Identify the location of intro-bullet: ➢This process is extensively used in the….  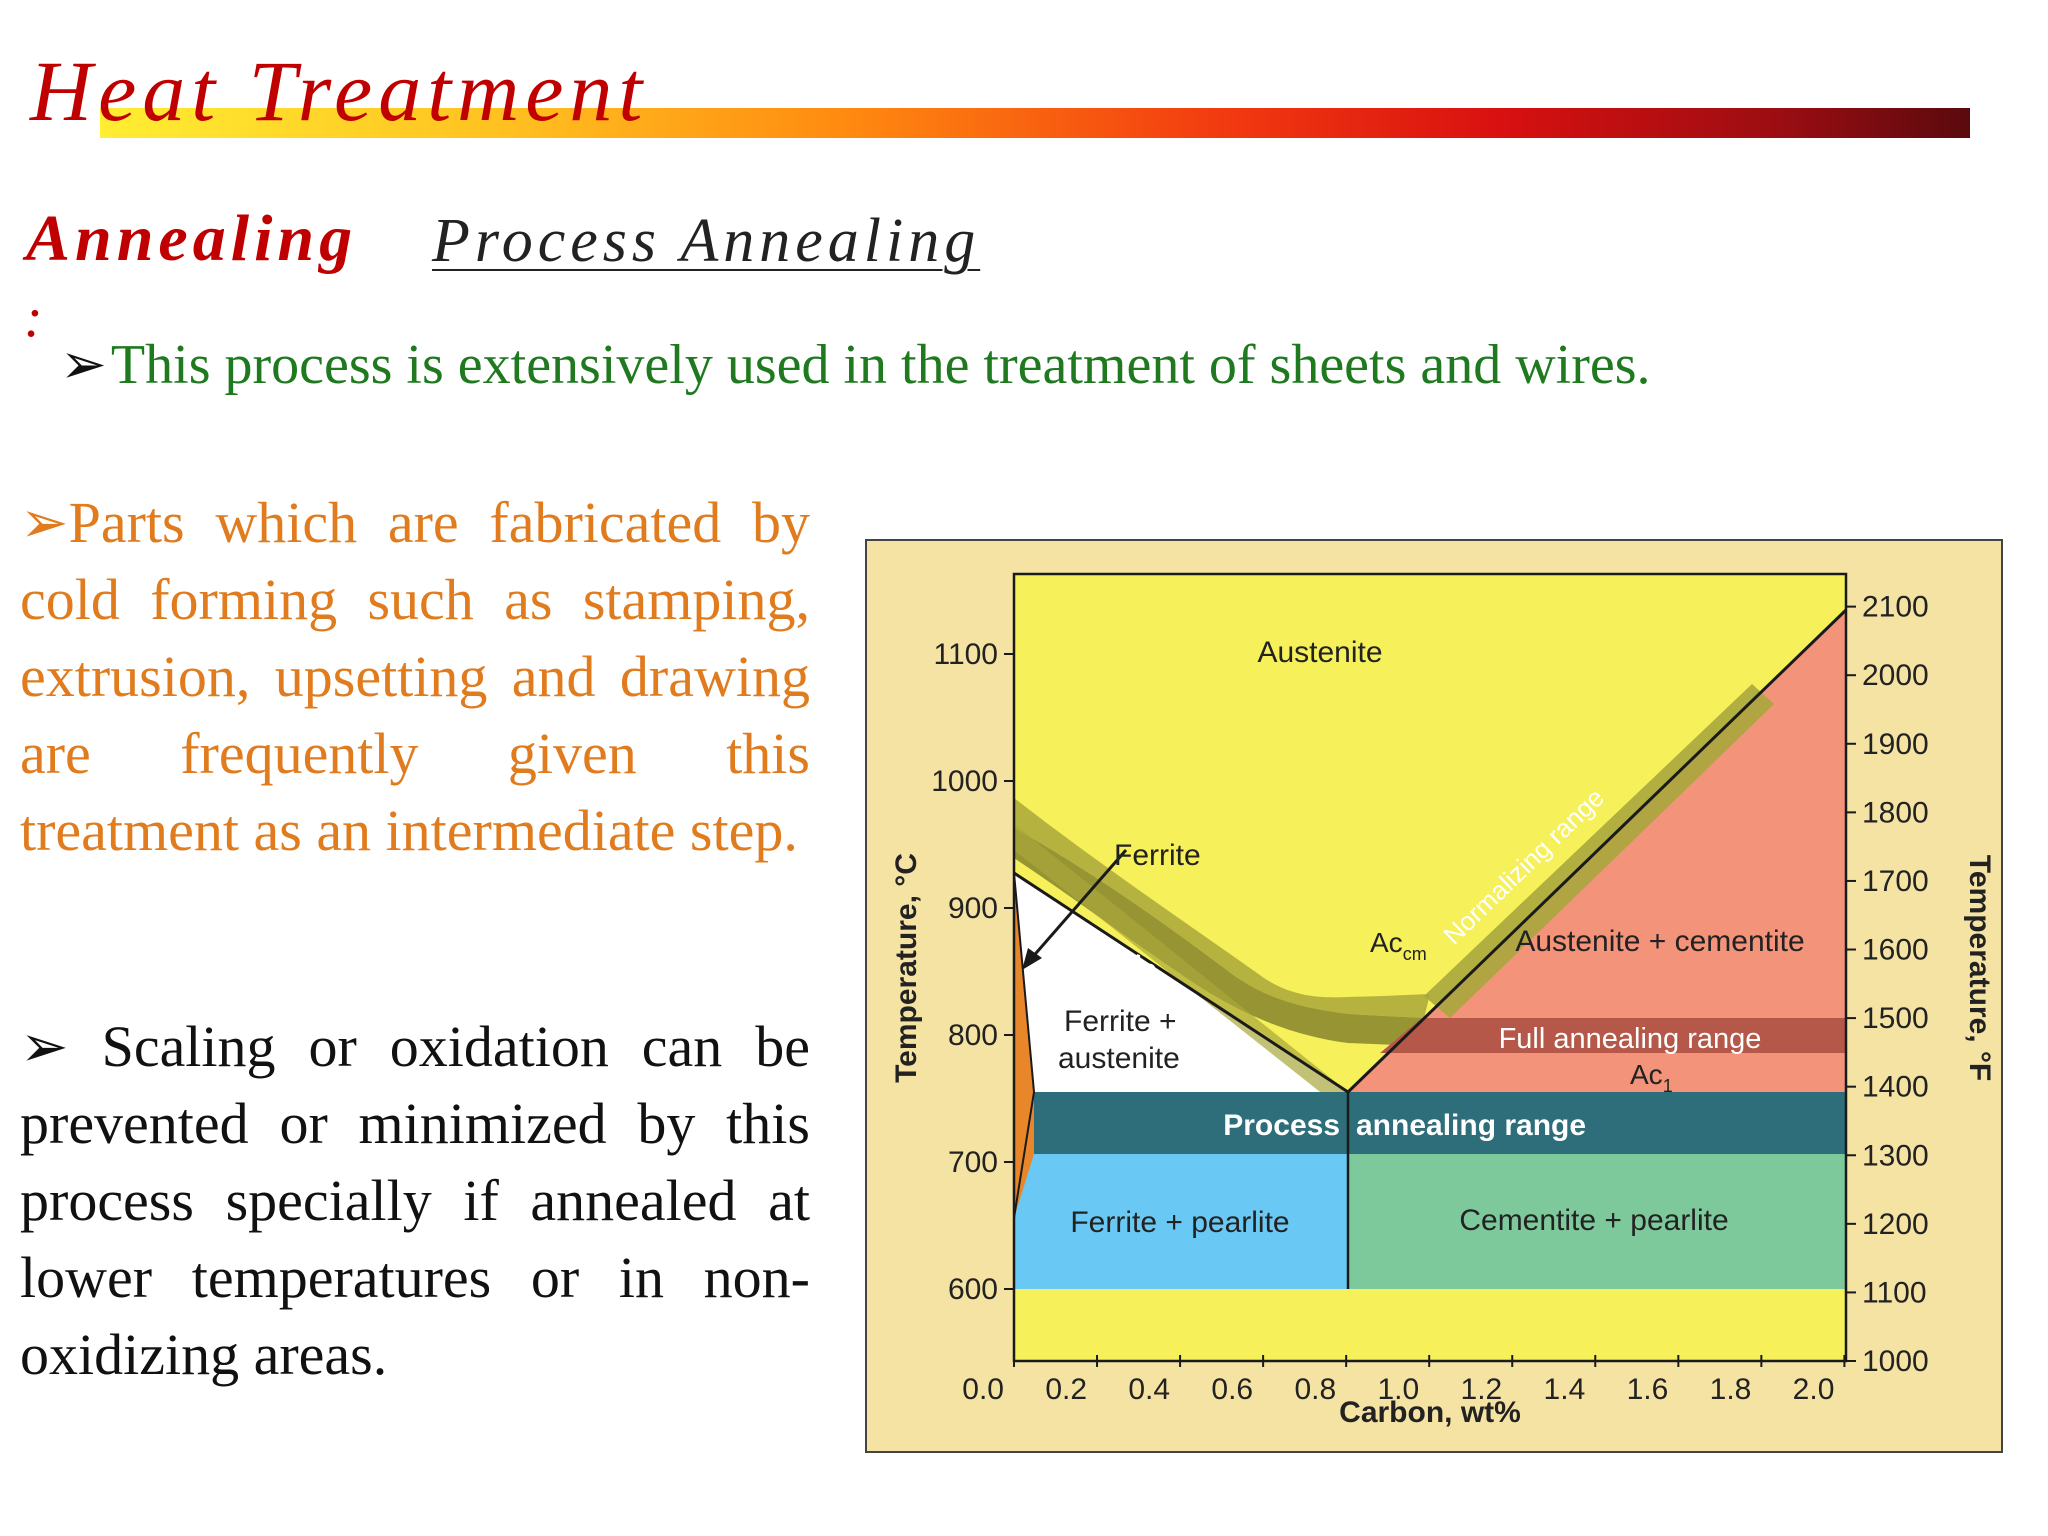
(855, 365).